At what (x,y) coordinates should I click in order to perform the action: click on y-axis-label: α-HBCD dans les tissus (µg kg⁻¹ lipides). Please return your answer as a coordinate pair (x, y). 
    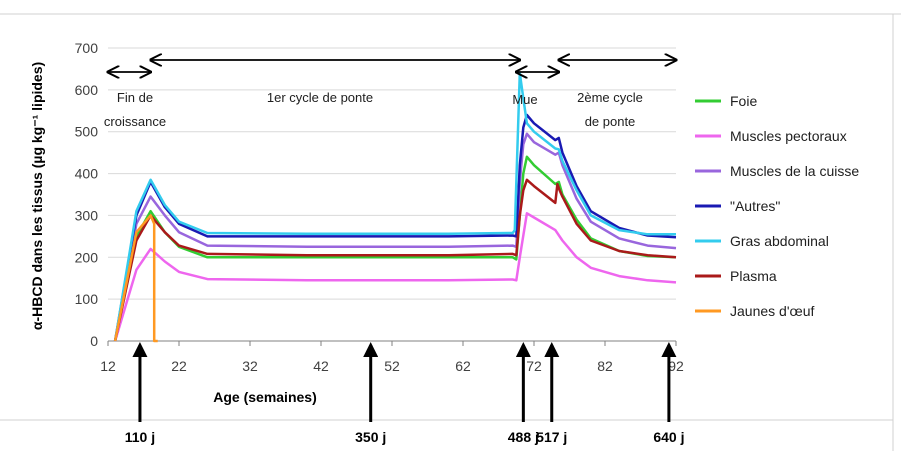
    Looking at the image, I should click on (37, 196).